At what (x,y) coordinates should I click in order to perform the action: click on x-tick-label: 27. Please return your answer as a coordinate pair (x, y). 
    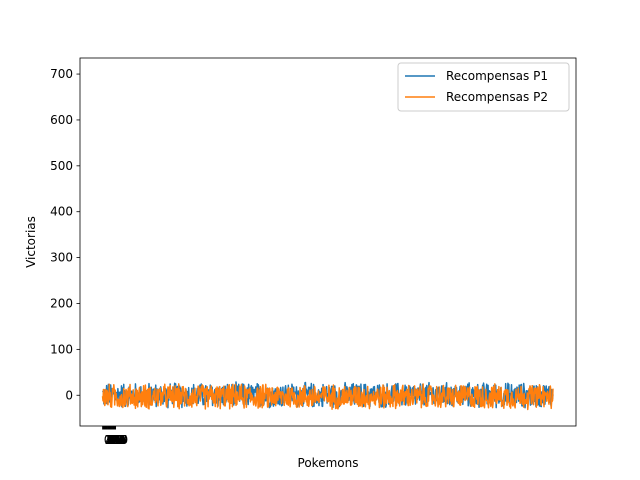
    Looking at the image, I should click on (119, 440).